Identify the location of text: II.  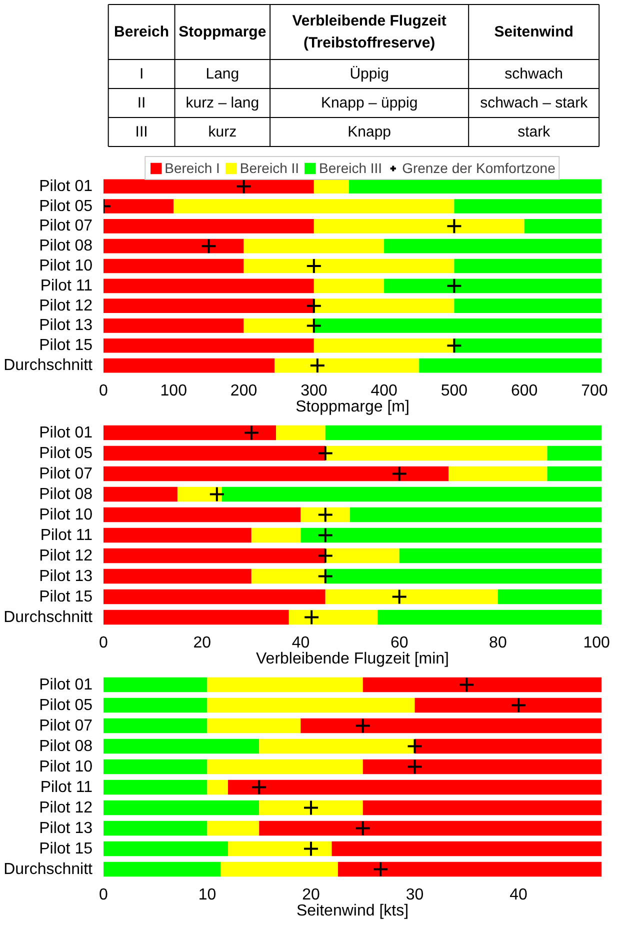
(141, 103).